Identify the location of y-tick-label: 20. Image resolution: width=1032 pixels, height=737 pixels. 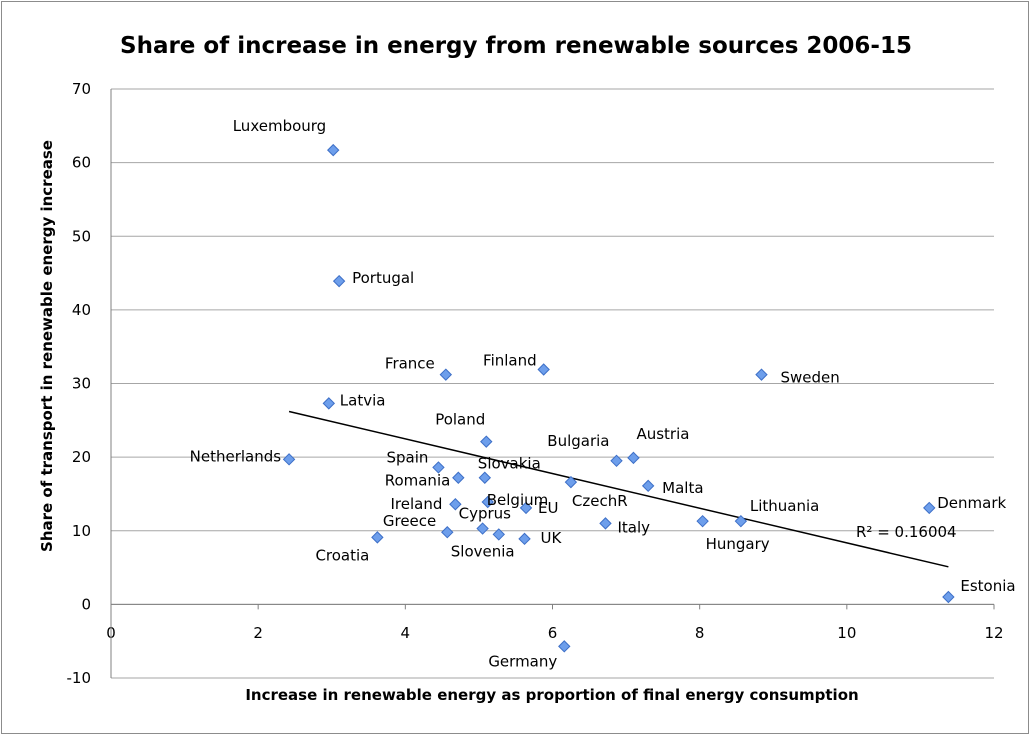
(81, 457).